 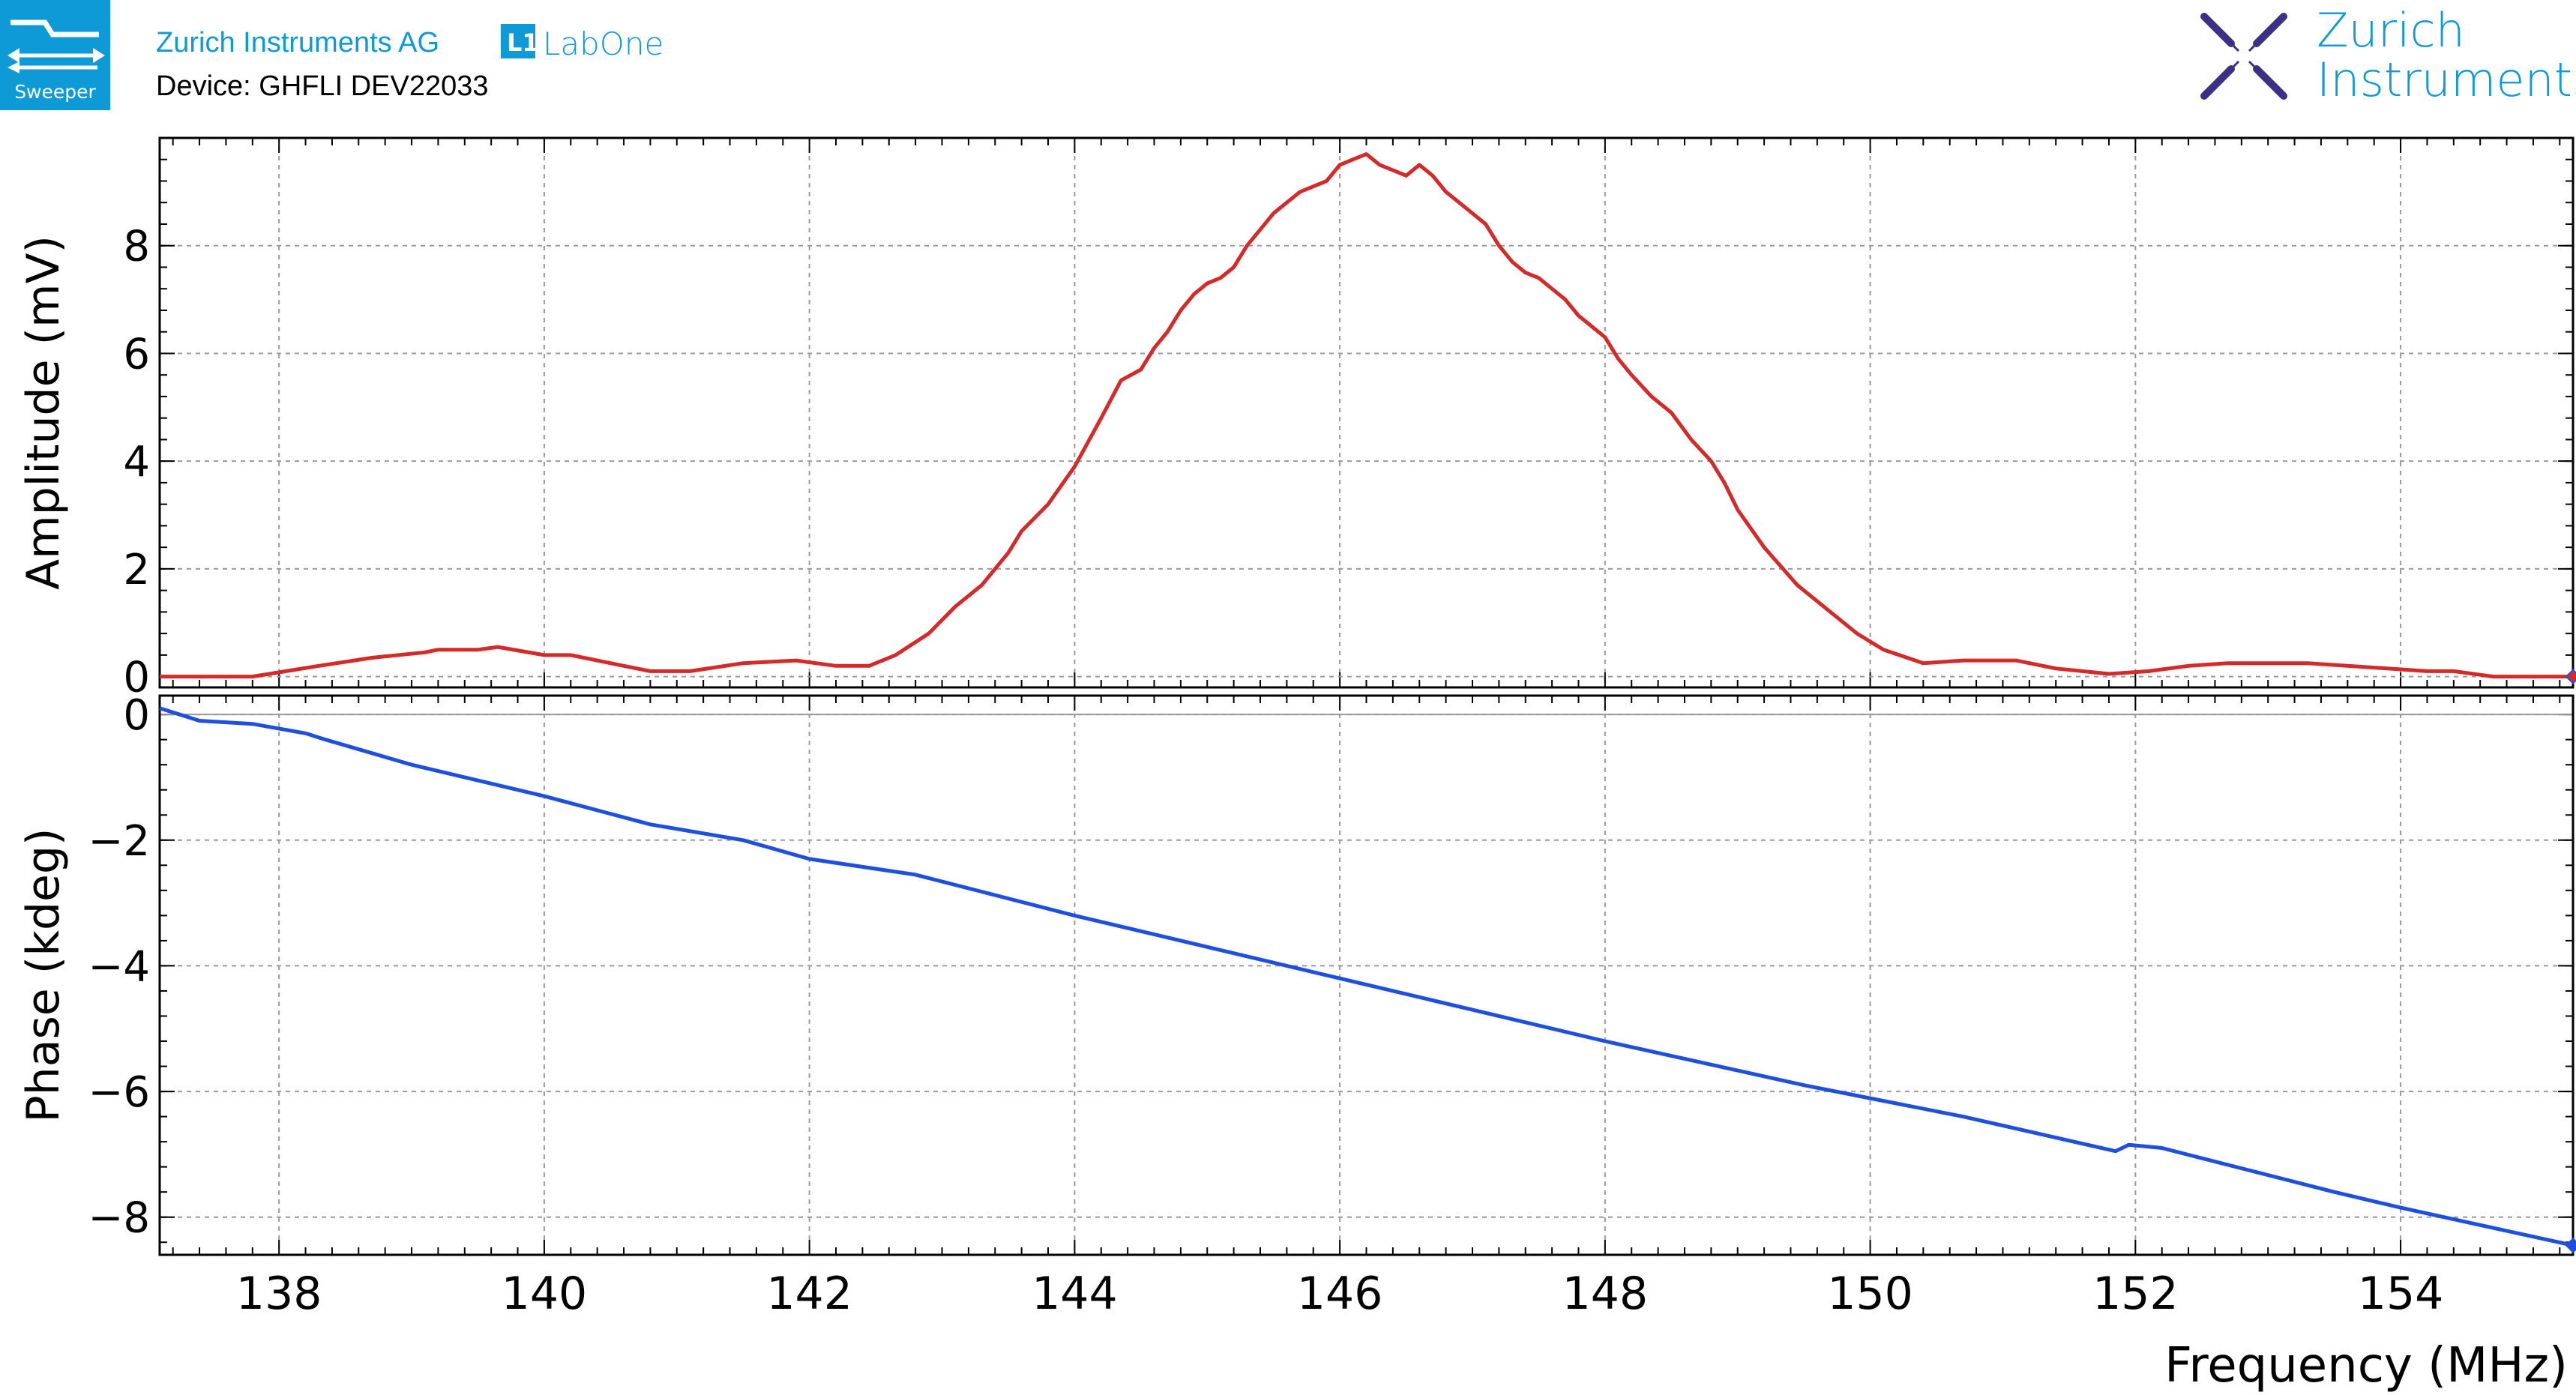 I want to click on phase-cursor-marker, so click(x=2570, y=1245).